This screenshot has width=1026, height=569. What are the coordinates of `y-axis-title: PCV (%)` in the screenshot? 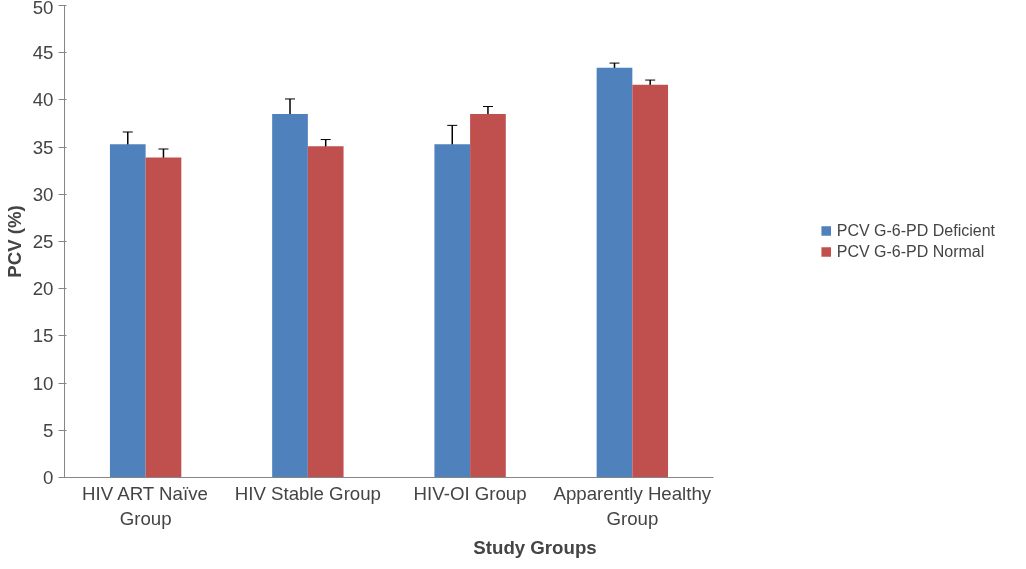 It's located at (14, 241).